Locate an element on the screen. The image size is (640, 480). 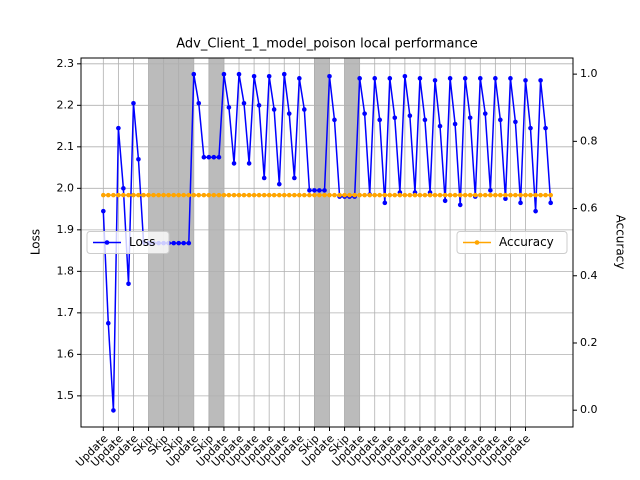
y2-tick-label: 0.4 is located at coordinates (589, 275).